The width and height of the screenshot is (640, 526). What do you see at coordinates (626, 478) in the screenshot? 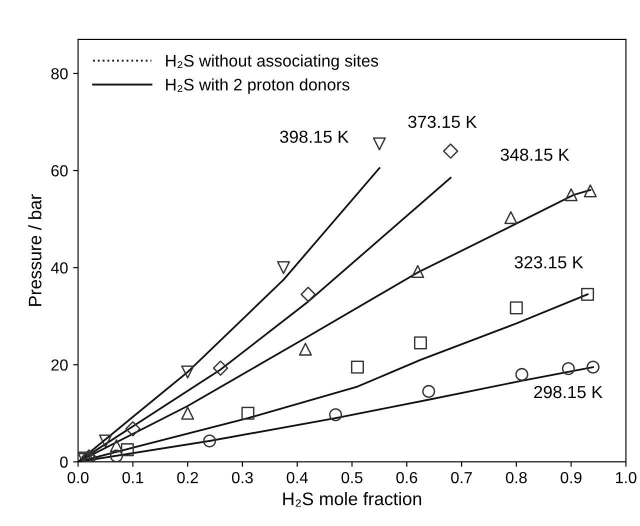
I see `x-tick-label: 1.0` at bounding box center [626, 478].